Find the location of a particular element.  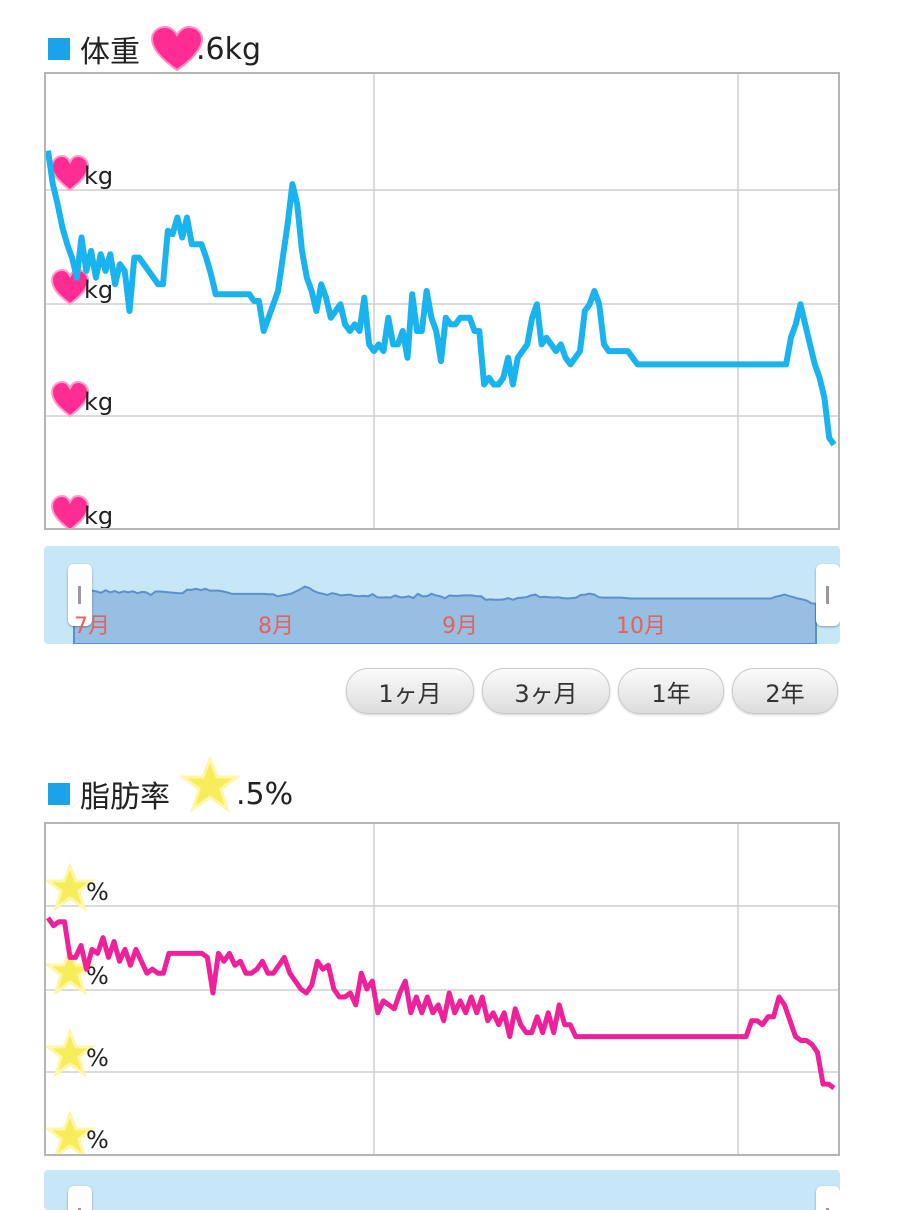

fat-navigator-left-handle is located at coordinates (80, 1198).